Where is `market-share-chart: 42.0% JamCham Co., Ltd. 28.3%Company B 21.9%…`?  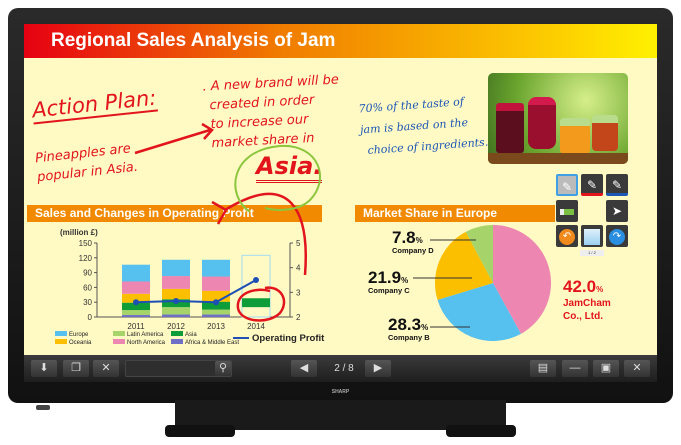 market-share-chart: 42.0% JamCham Co., Ltd. 28.3%Company B 21.9%… is located at coordinates (489, 283).